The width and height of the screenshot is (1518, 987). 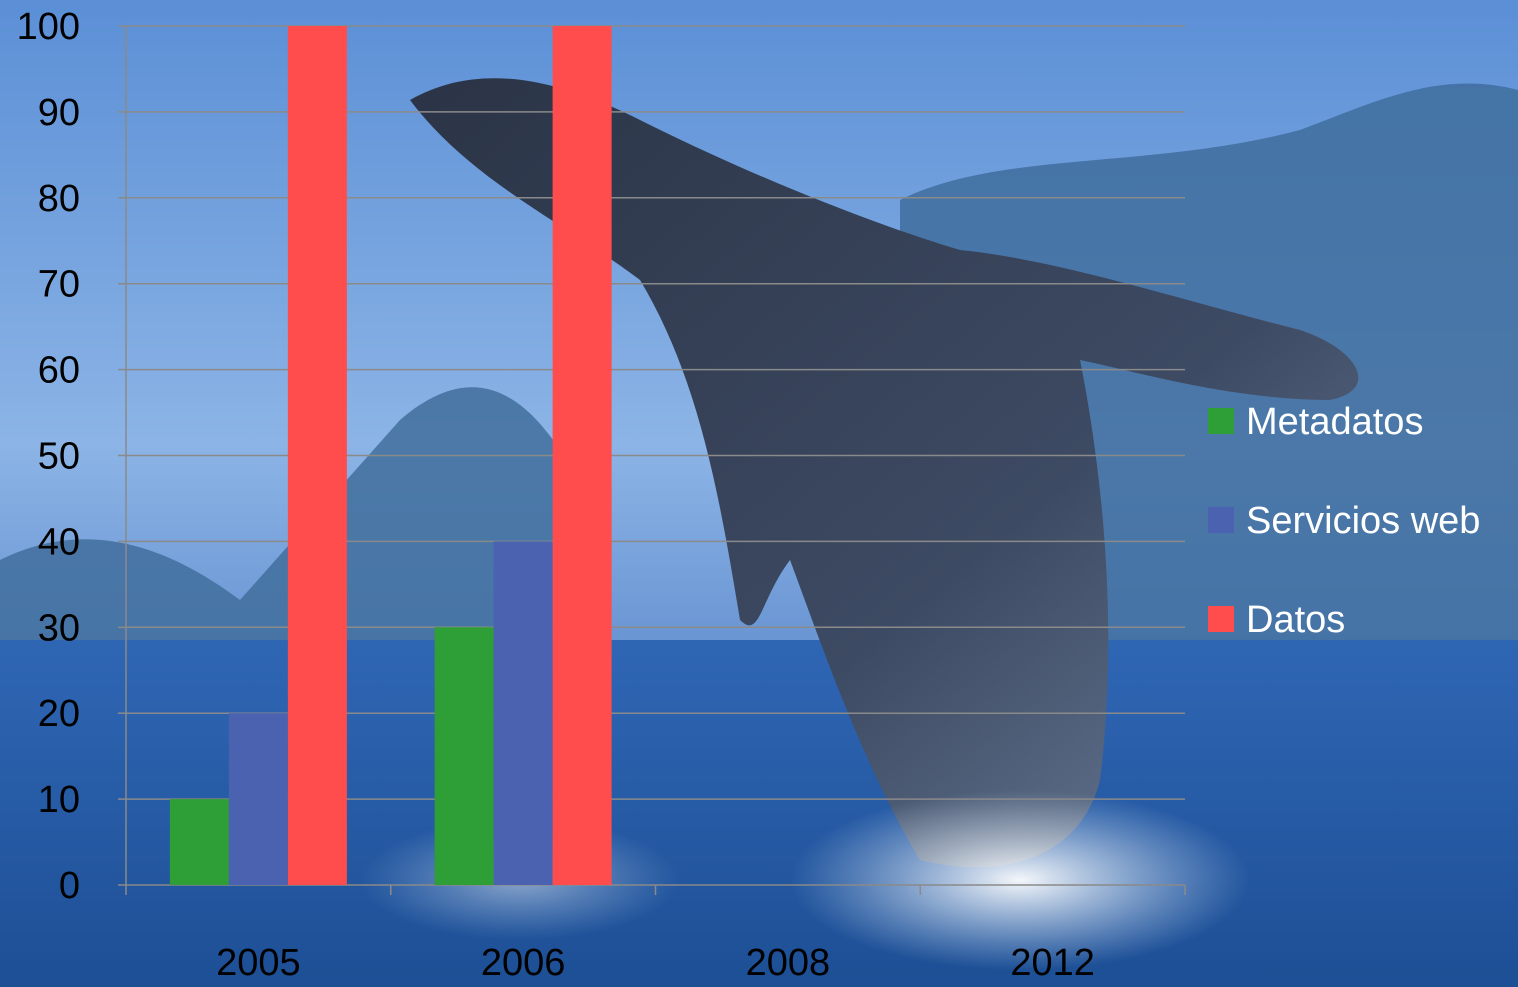 I want to click on y-axis-tick-labels: 0 10 20 30 40 50 60 70 80 90 100, so click(x=48, y=456).